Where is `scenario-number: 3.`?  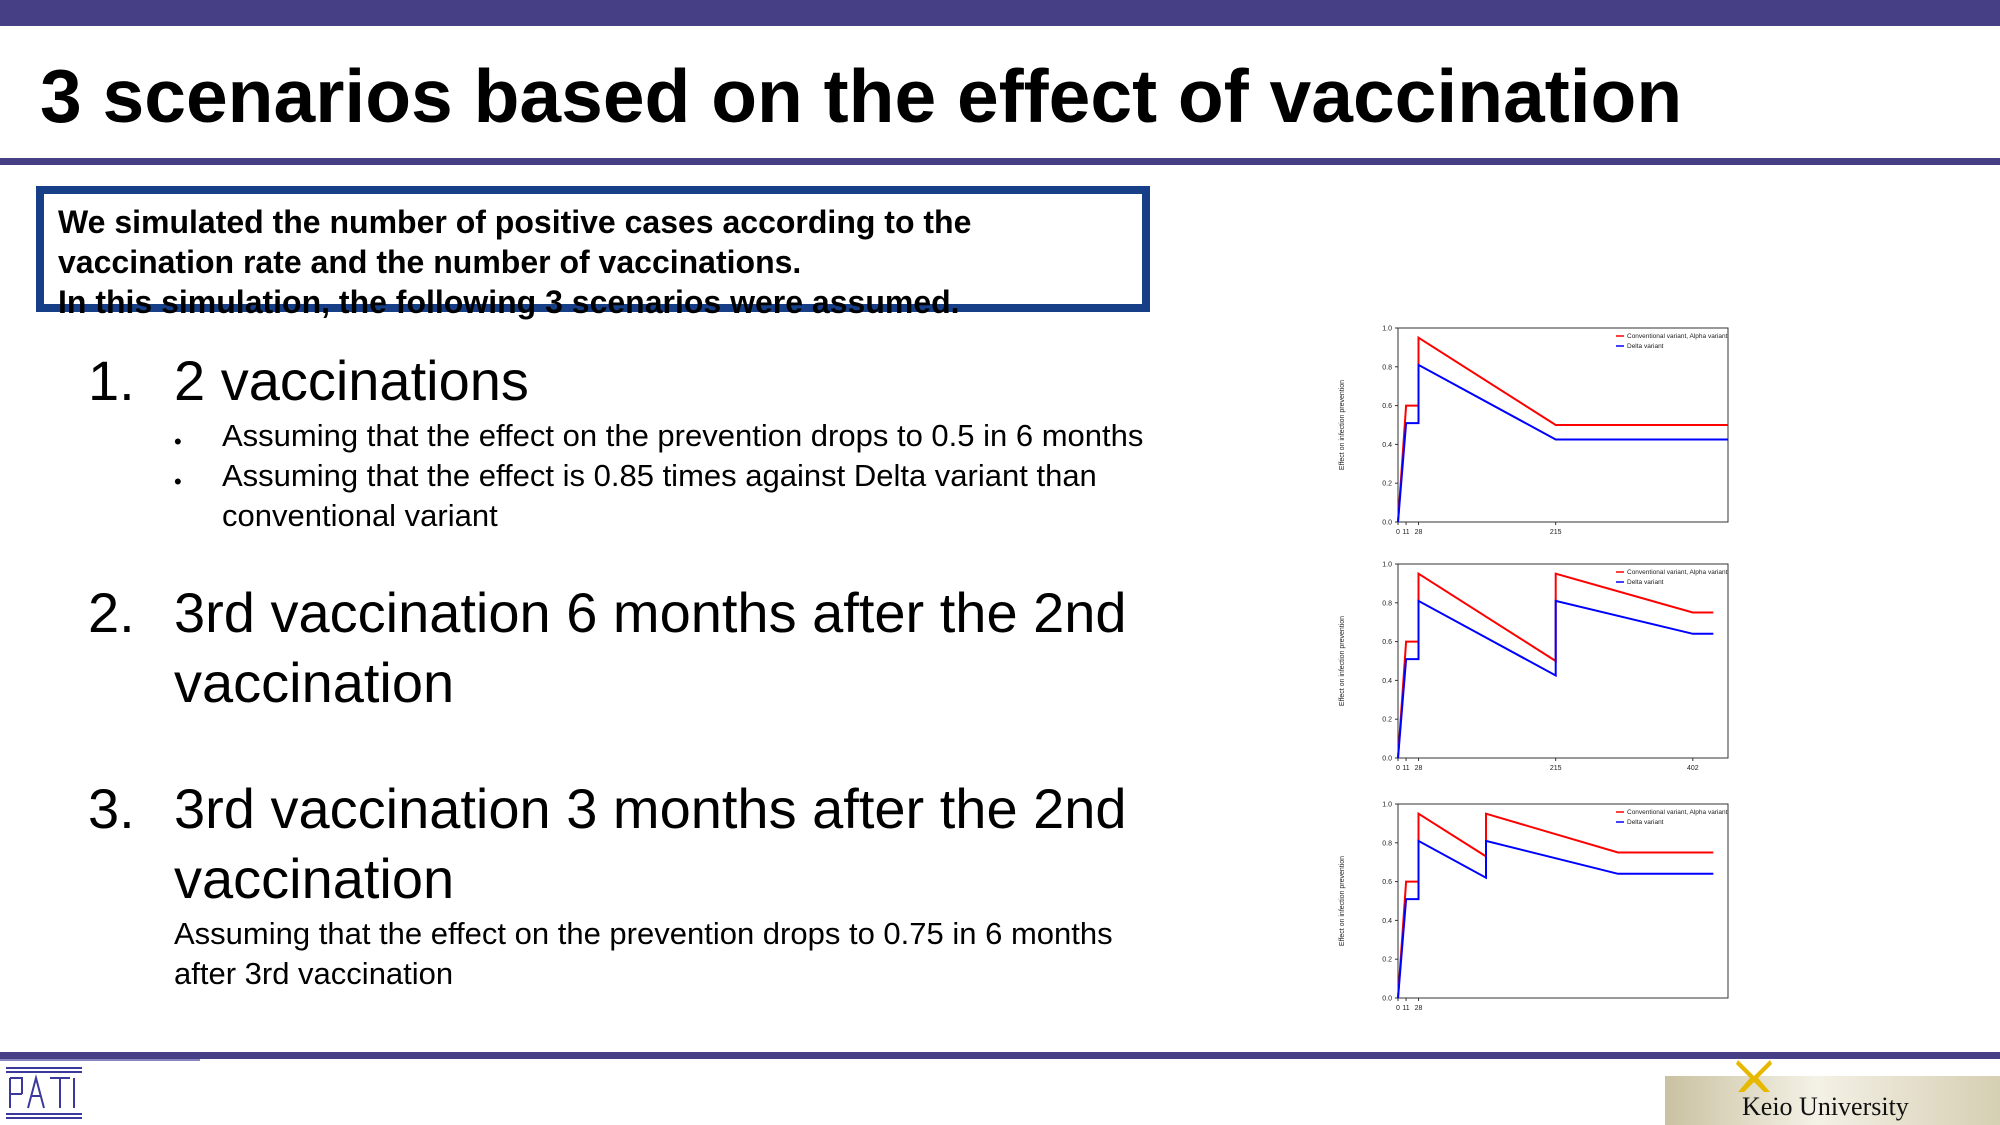 scenario-number: 3. is located at coordinates (111, 808).